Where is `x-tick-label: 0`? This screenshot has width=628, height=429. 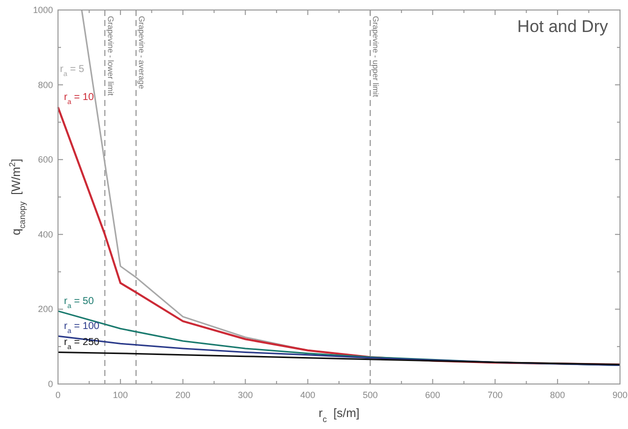 x-tick-label: 0 is located at coordinates (58, 395).